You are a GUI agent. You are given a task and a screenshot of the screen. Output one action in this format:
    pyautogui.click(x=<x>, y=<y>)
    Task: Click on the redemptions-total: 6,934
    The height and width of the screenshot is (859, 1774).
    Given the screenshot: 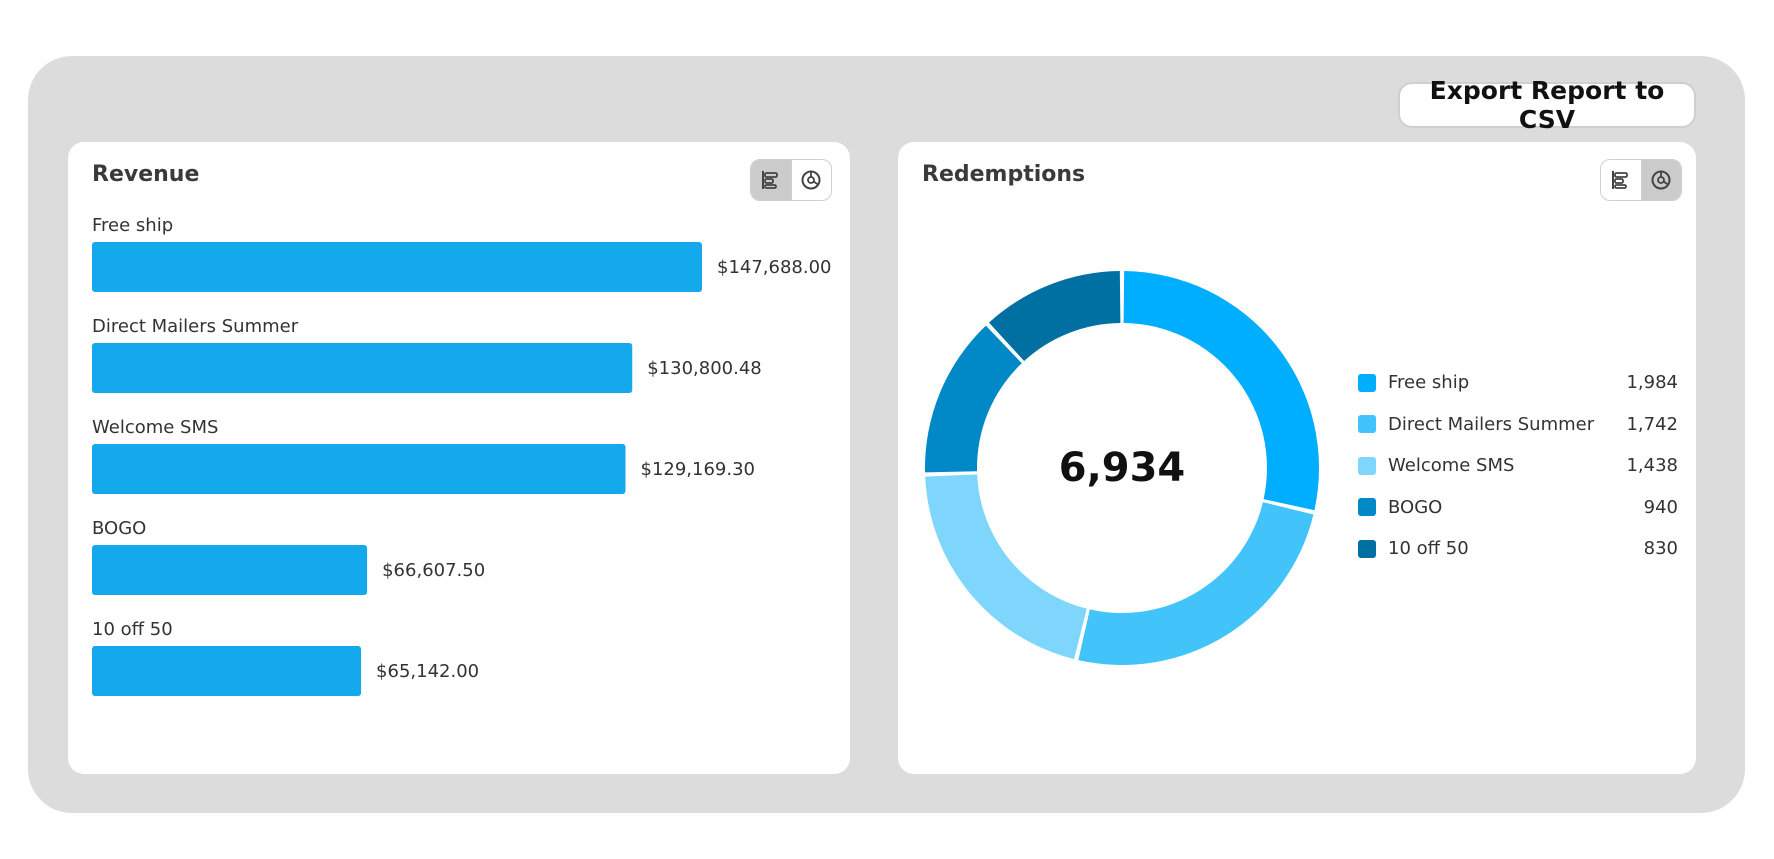 What is the action you would take?
    pyautogui.click(x=1122, y=468)
    